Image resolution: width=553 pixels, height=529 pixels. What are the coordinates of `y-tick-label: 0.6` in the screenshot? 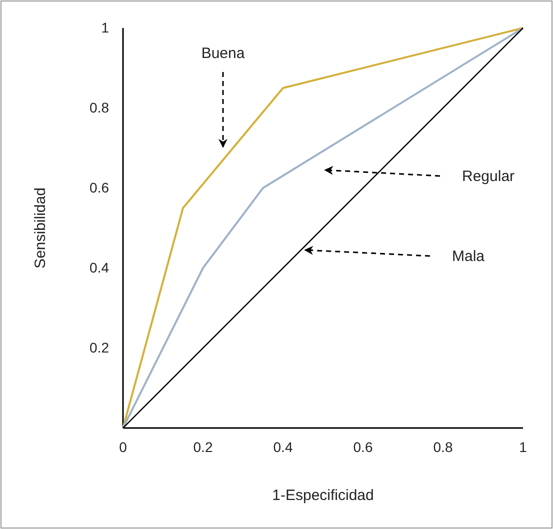 It's located at (100, 187).